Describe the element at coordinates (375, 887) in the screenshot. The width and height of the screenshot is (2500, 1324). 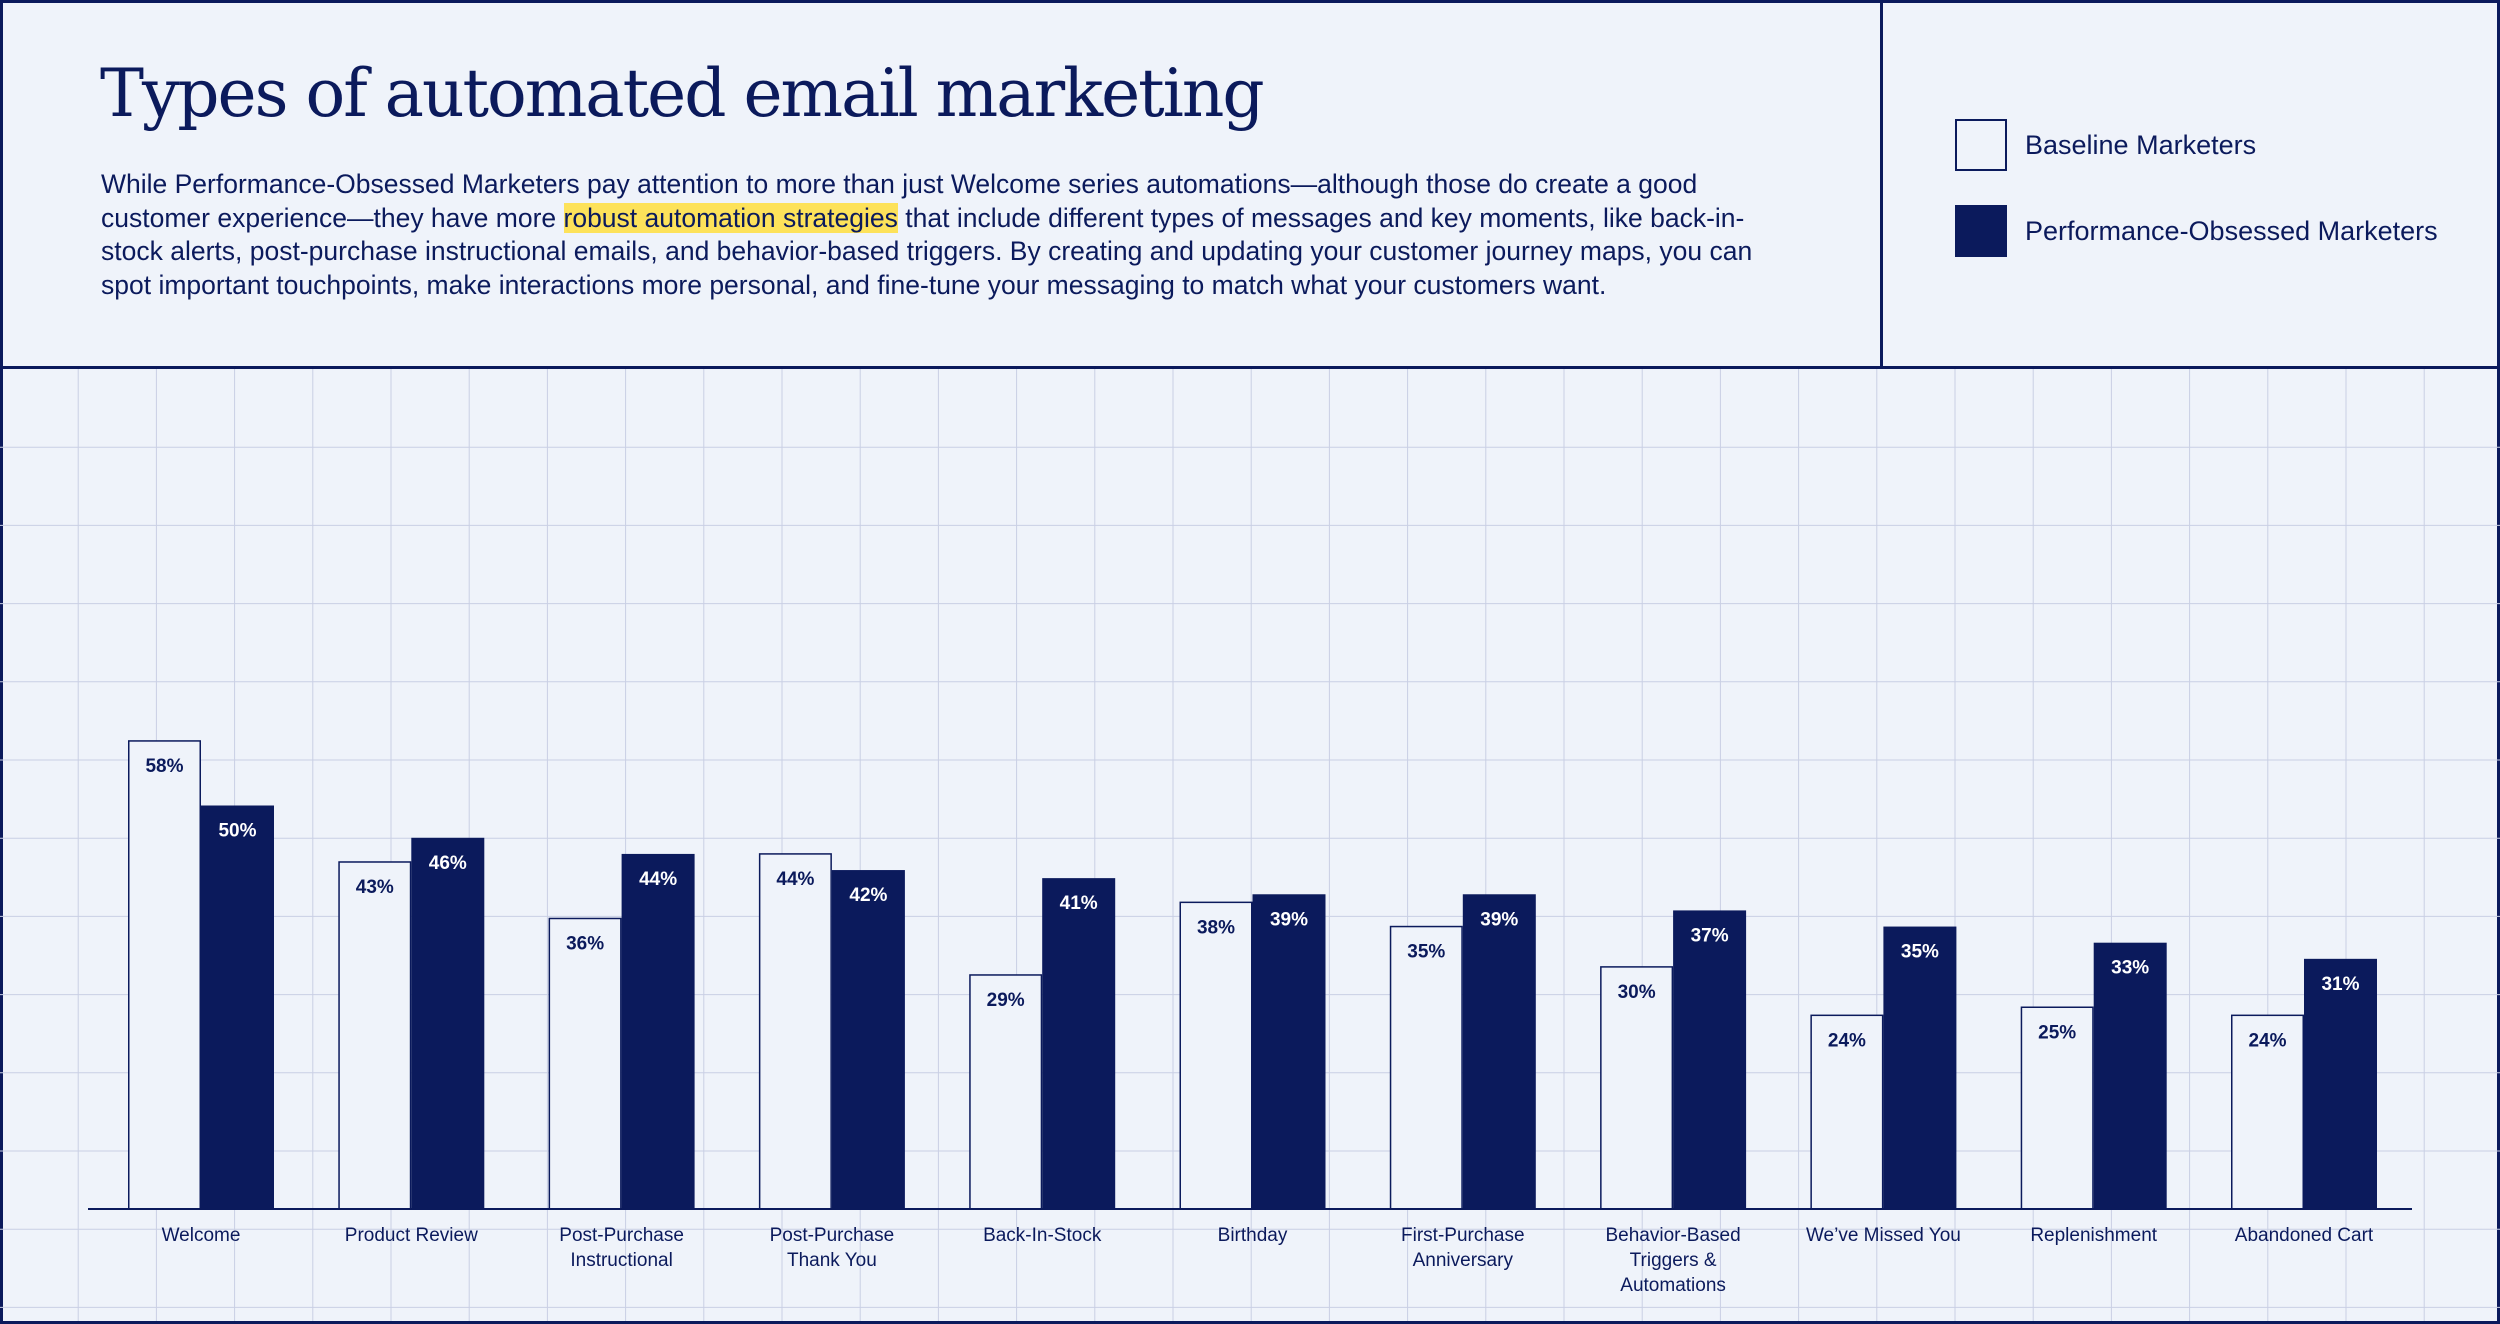
I see `data-label-baseline: 43%` at that location.